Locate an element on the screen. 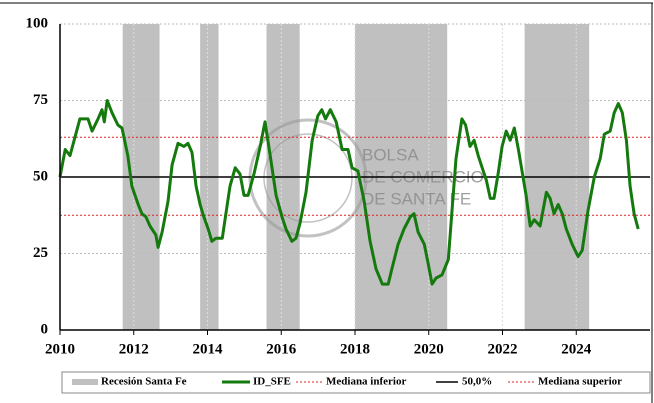 This screenshot has width=654, height=403. y-tick-label: 50 is located at coordinates (40, 176).